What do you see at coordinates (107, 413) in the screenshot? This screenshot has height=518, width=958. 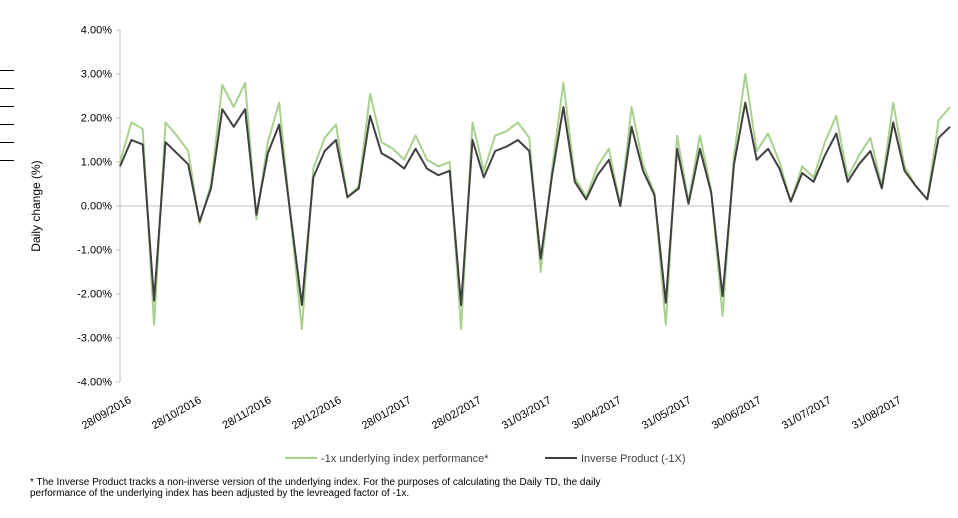 I see `x-tick-label: 28/09/2016` at bounding box center [107, 413].